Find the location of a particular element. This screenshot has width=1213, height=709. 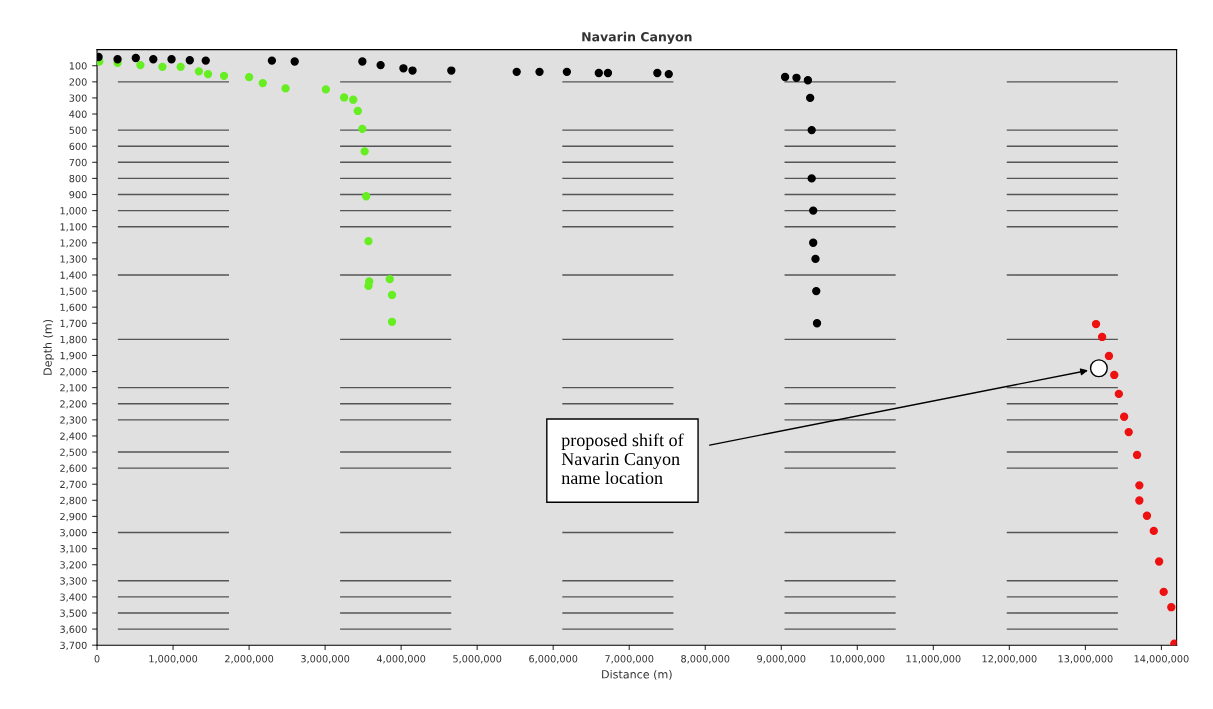

y-tick-label: 1,600 is located at coordinates (73, 307).